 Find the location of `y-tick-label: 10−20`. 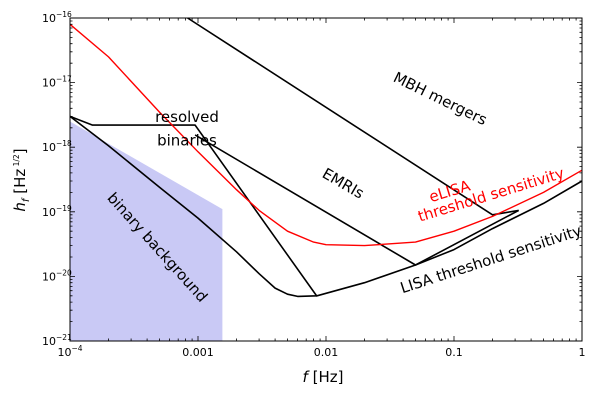

y-tick-label: 10−20 is located at coordinates (57, 275).